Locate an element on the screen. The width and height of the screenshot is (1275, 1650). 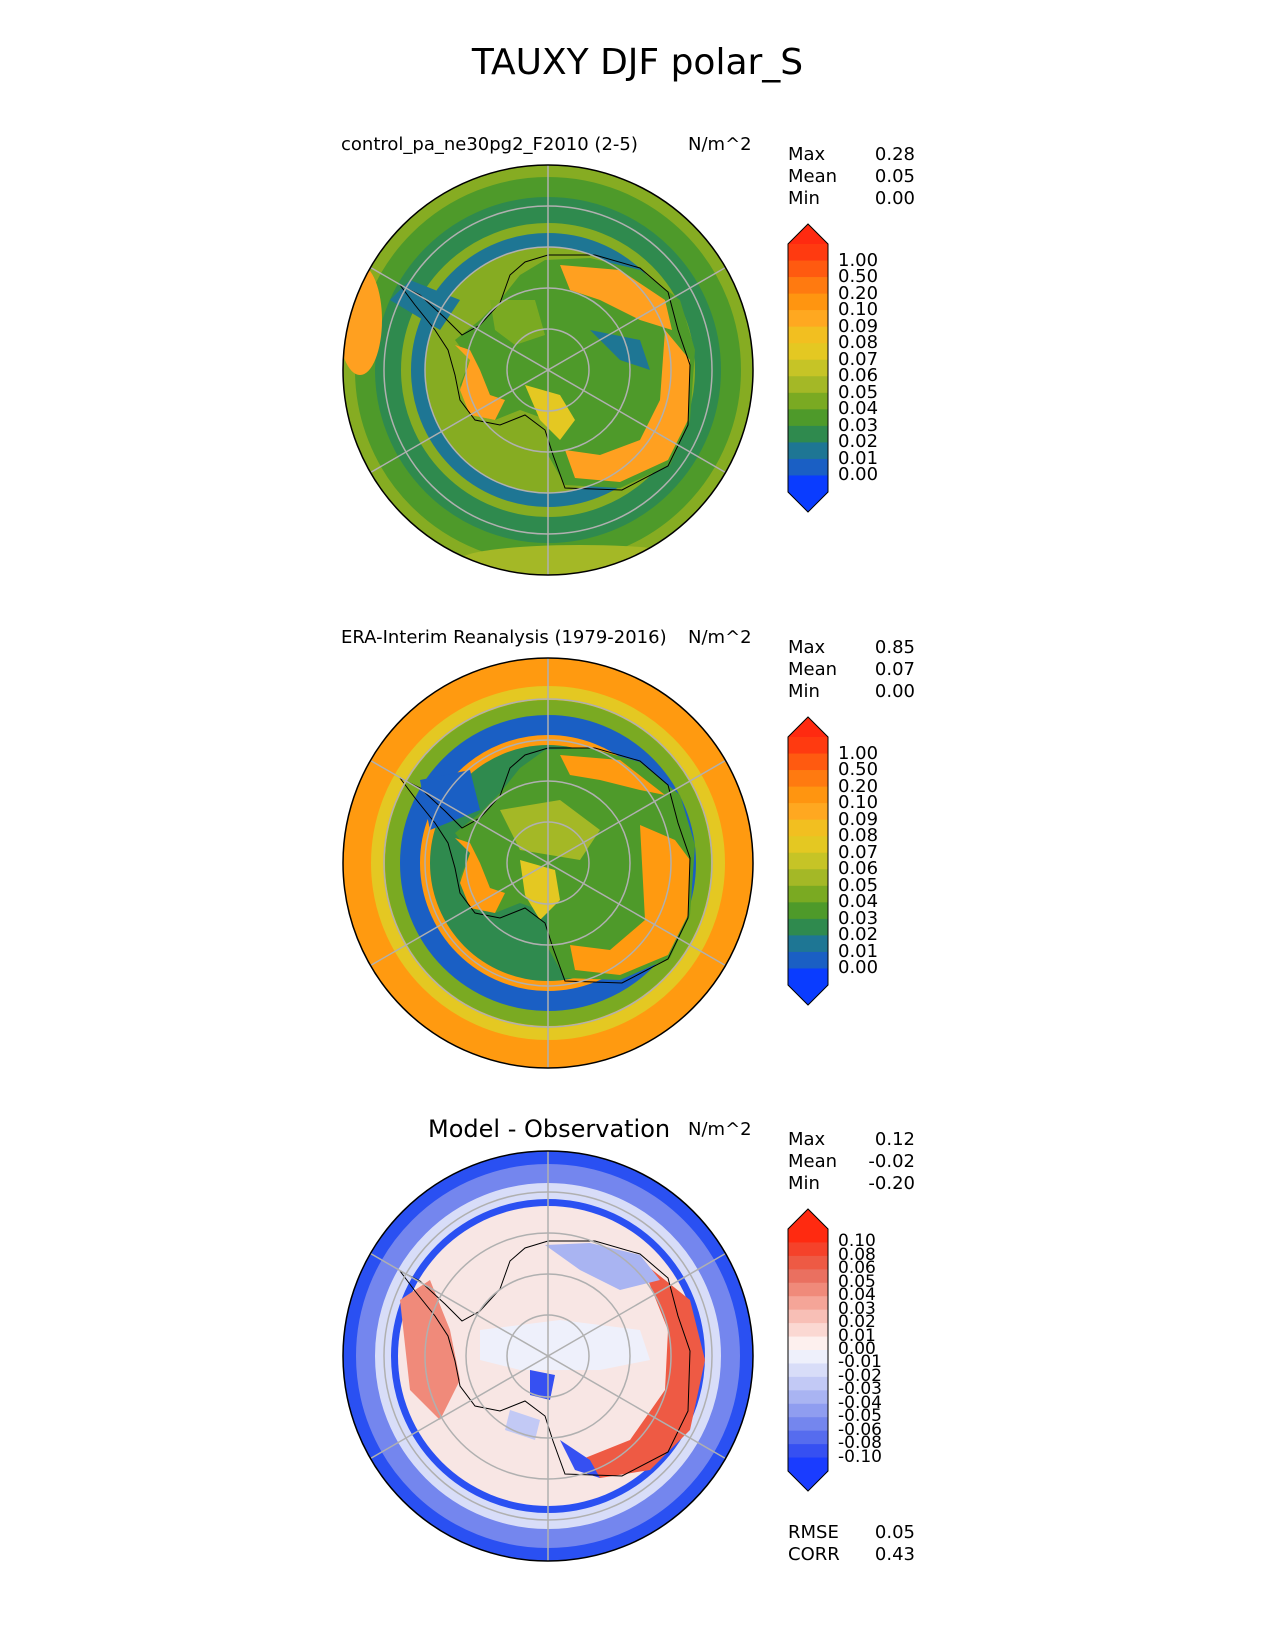
stat-value: -0.02 is located at coordinates (891, 1161).